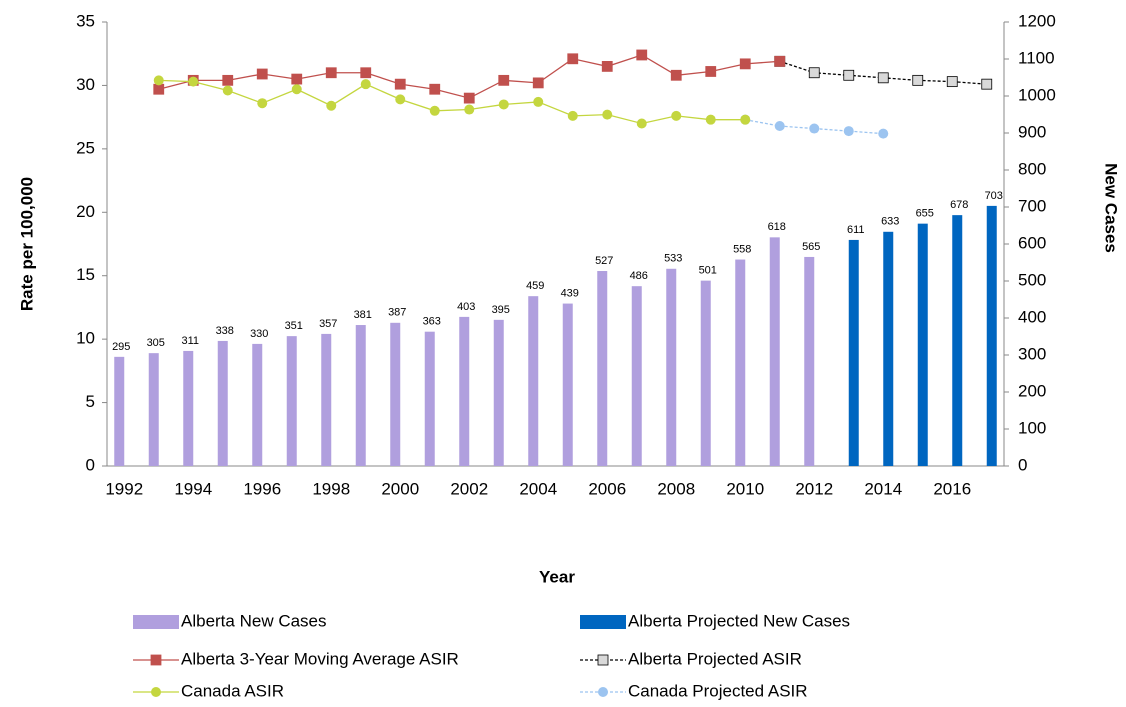 This screenshot has width=1126, height=707. I want to click on y2-tick-label: 300, so click(1032, 353).